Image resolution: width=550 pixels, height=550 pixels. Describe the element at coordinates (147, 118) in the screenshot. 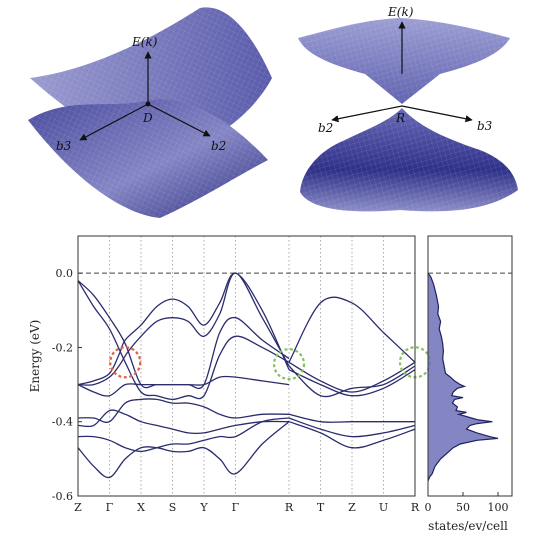

I see `panel-a-point-label: D` at that location.